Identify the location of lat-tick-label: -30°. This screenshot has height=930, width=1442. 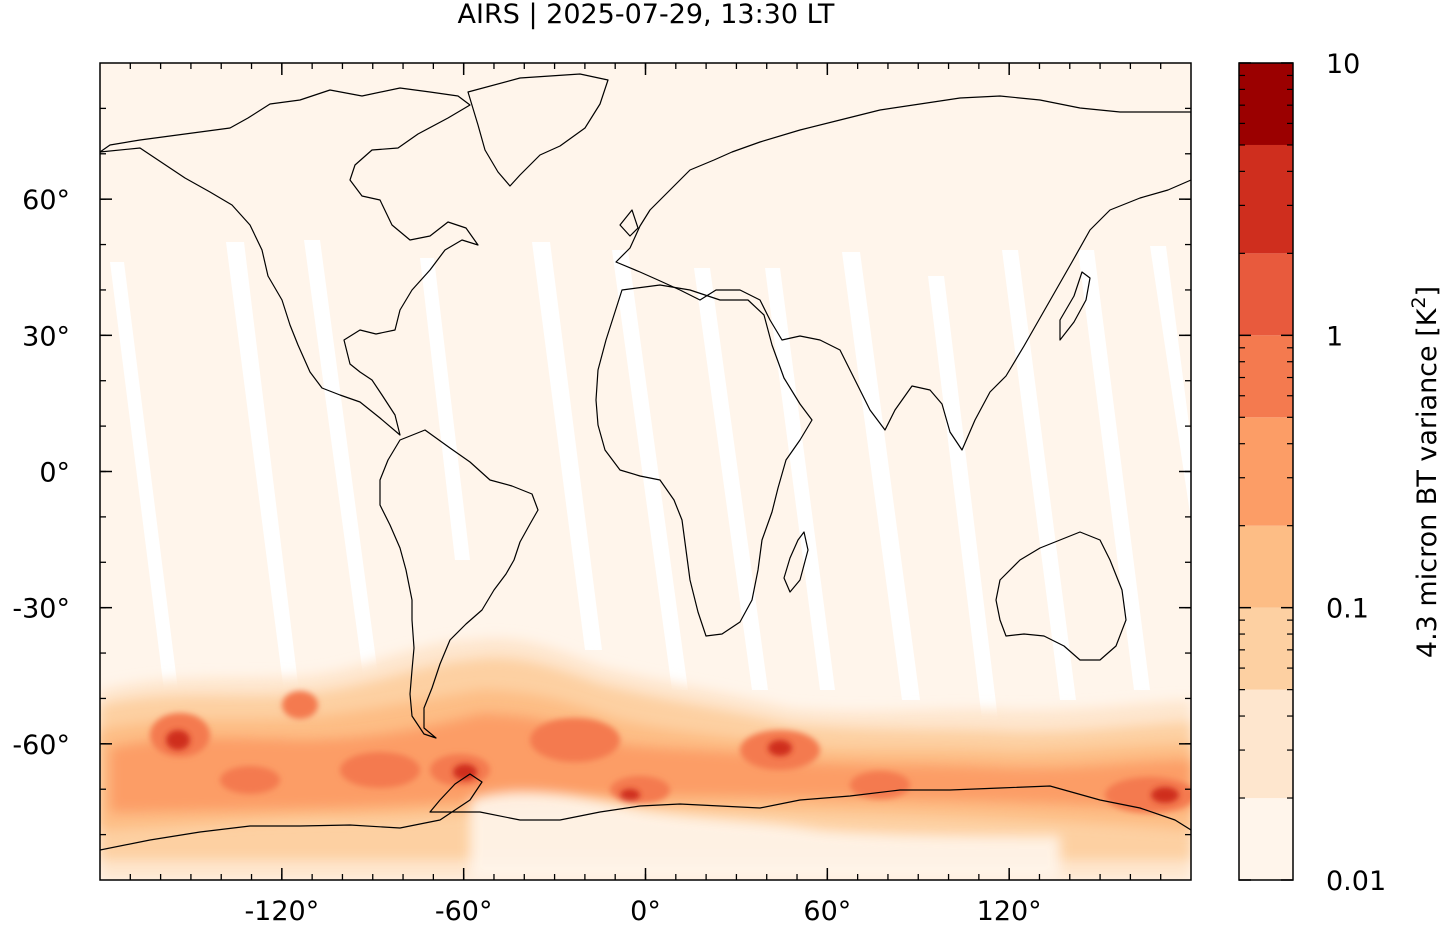
(41, 609).